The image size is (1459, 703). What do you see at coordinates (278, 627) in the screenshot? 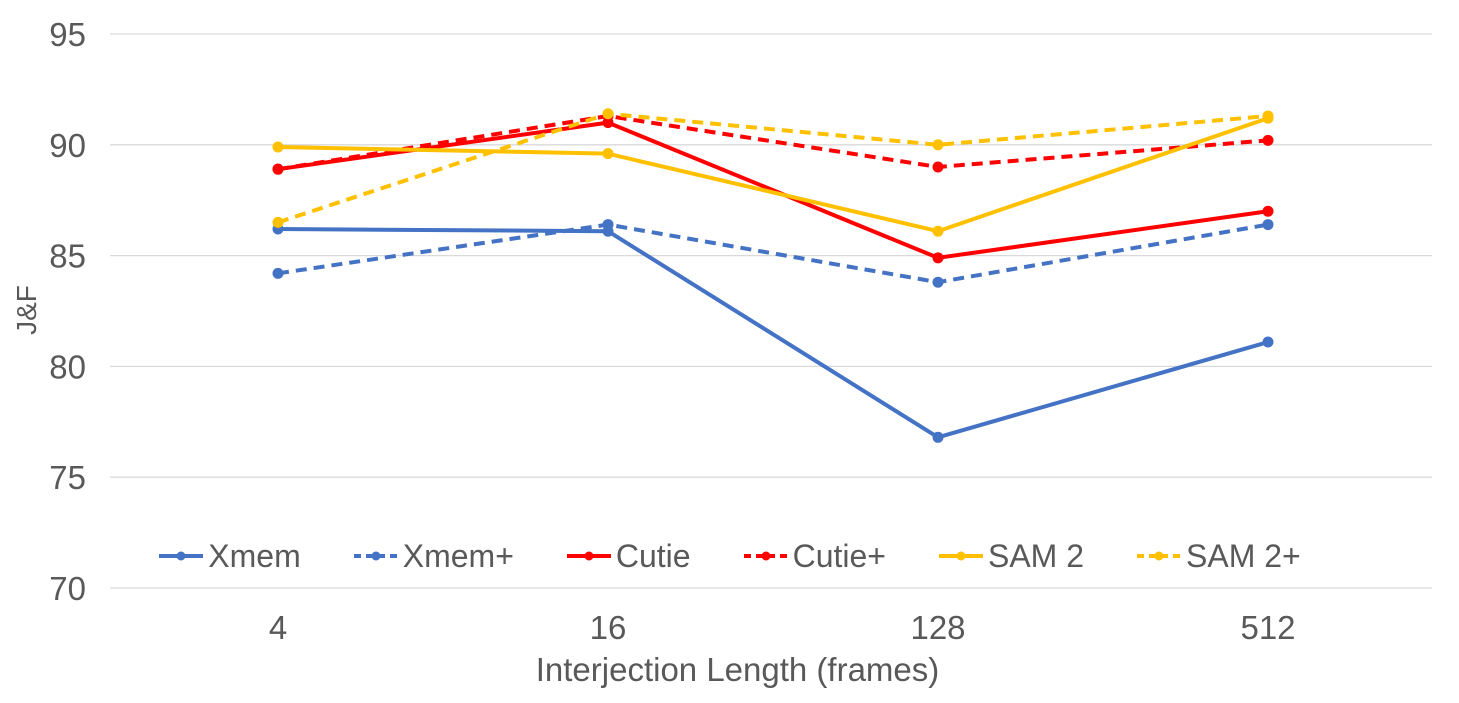
I see `x-tick-label: 4` at bounding box center [278, 627].